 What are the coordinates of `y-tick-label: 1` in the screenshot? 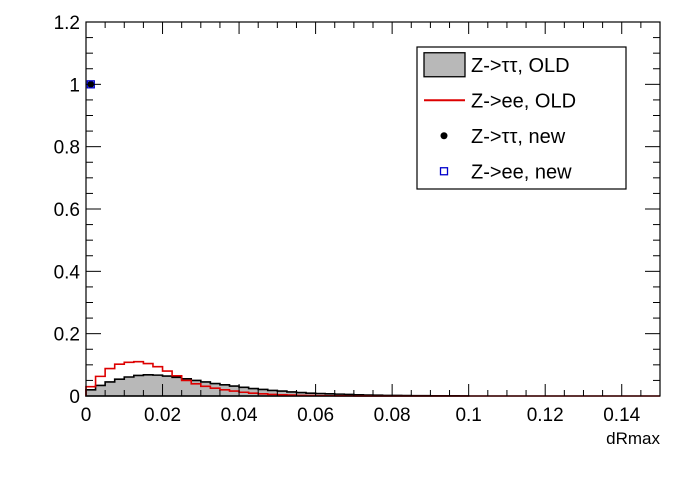 It's located at (74, 85).